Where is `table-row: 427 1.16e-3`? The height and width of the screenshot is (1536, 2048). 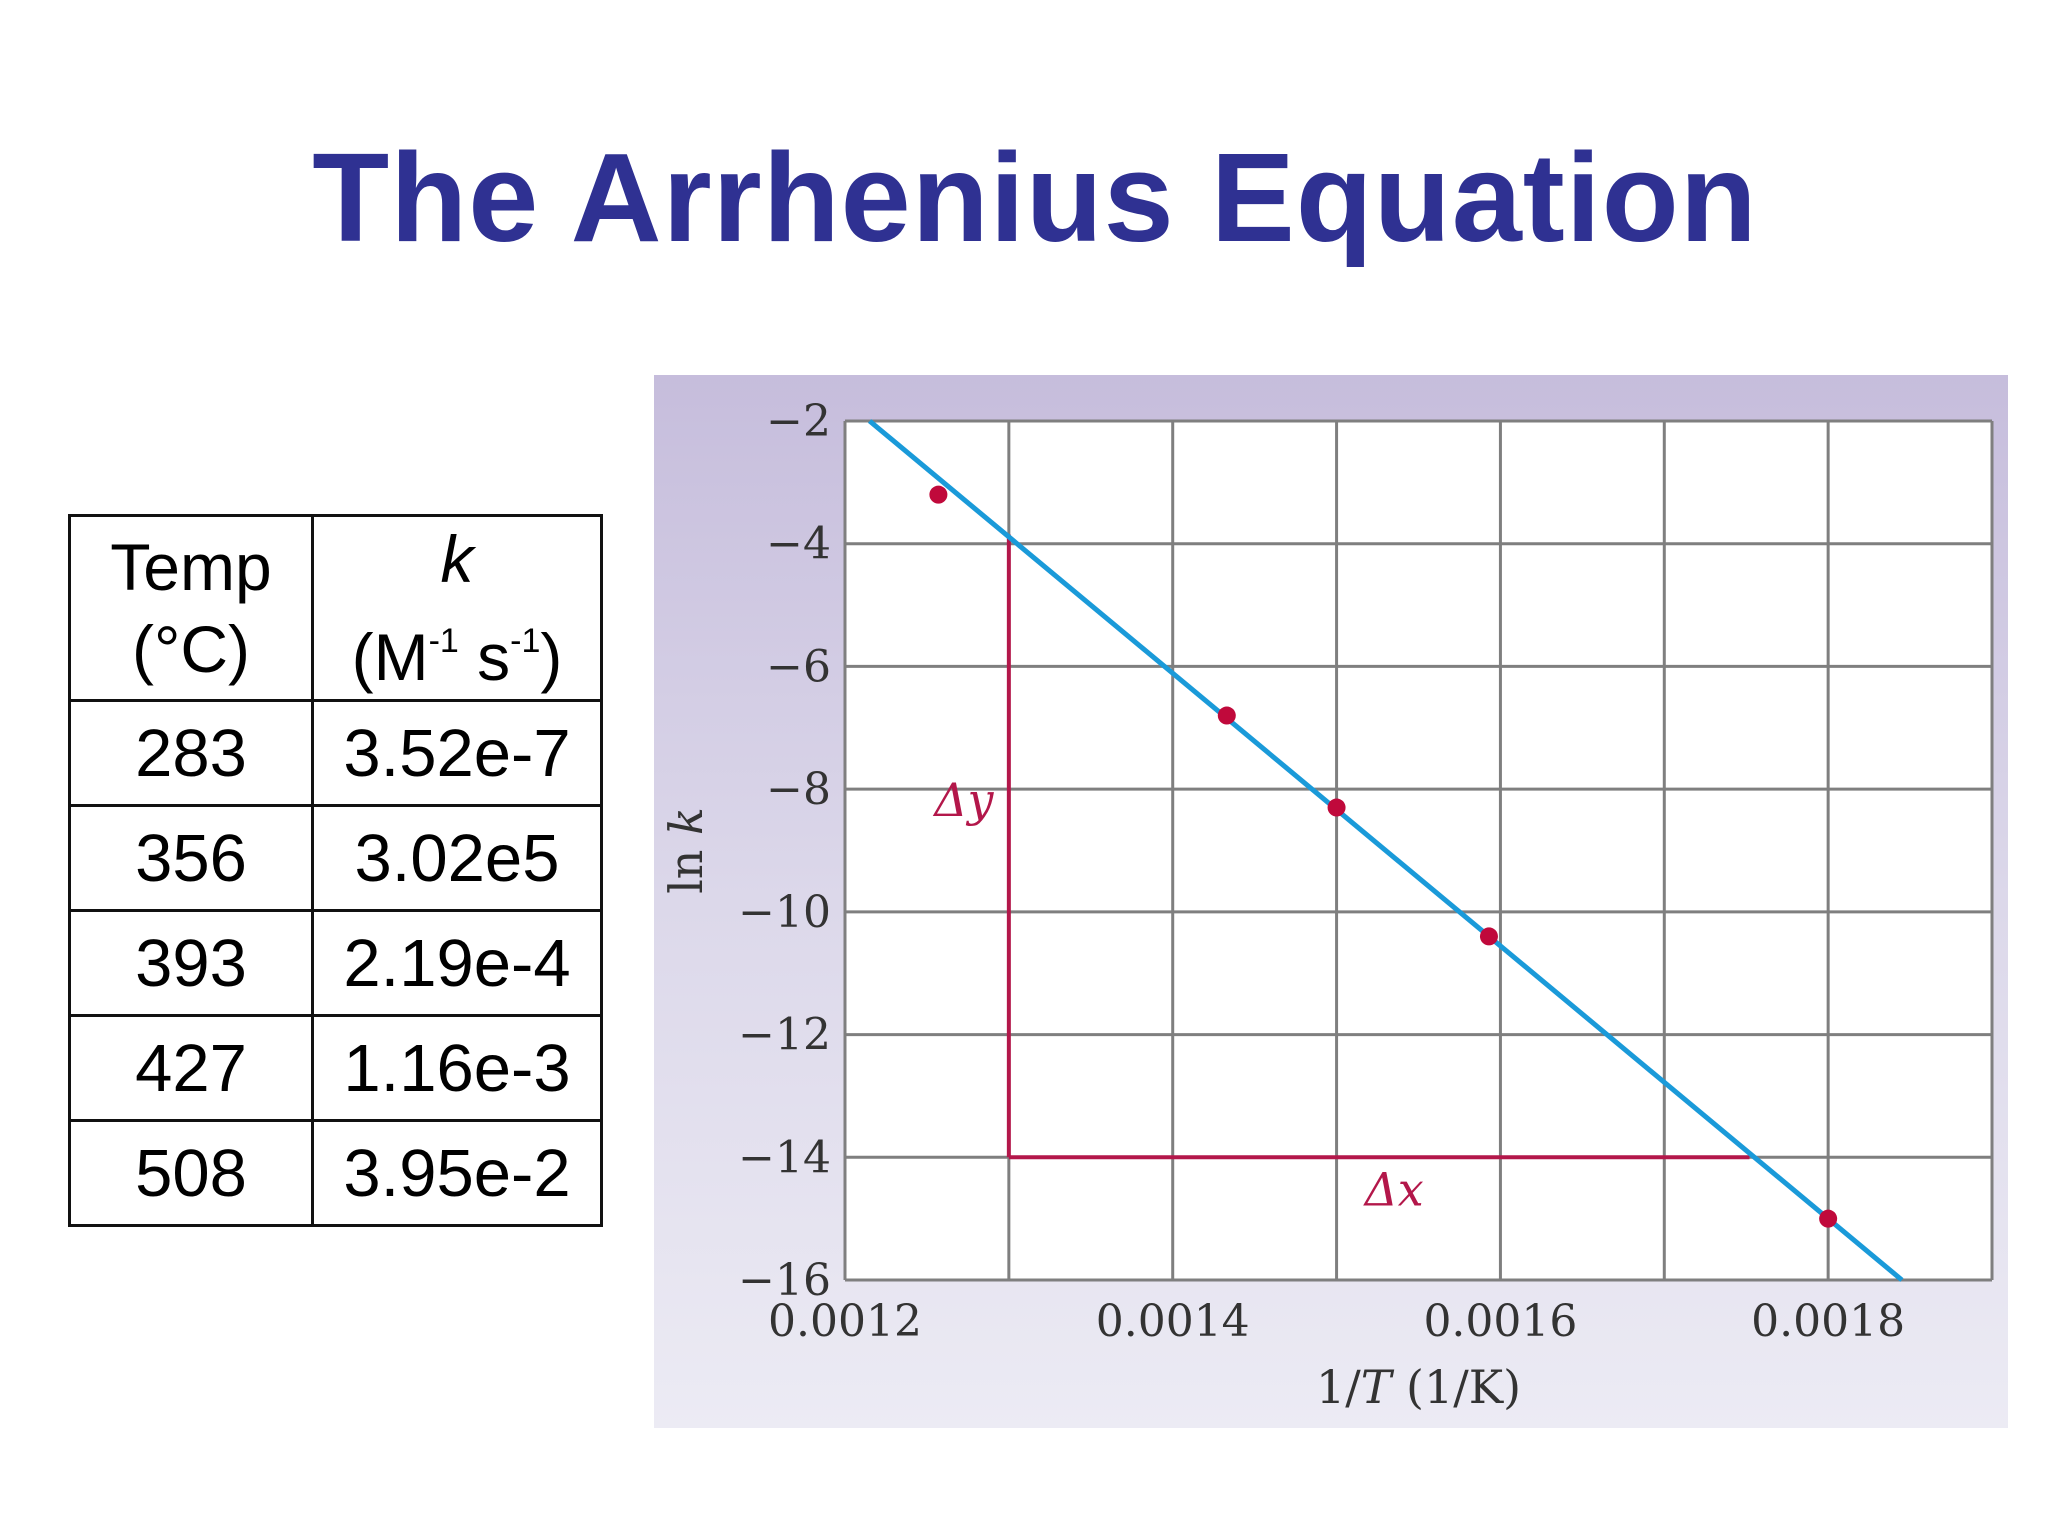 table-row: 427 1.16e-3 is located at coordinates (335, 1068).